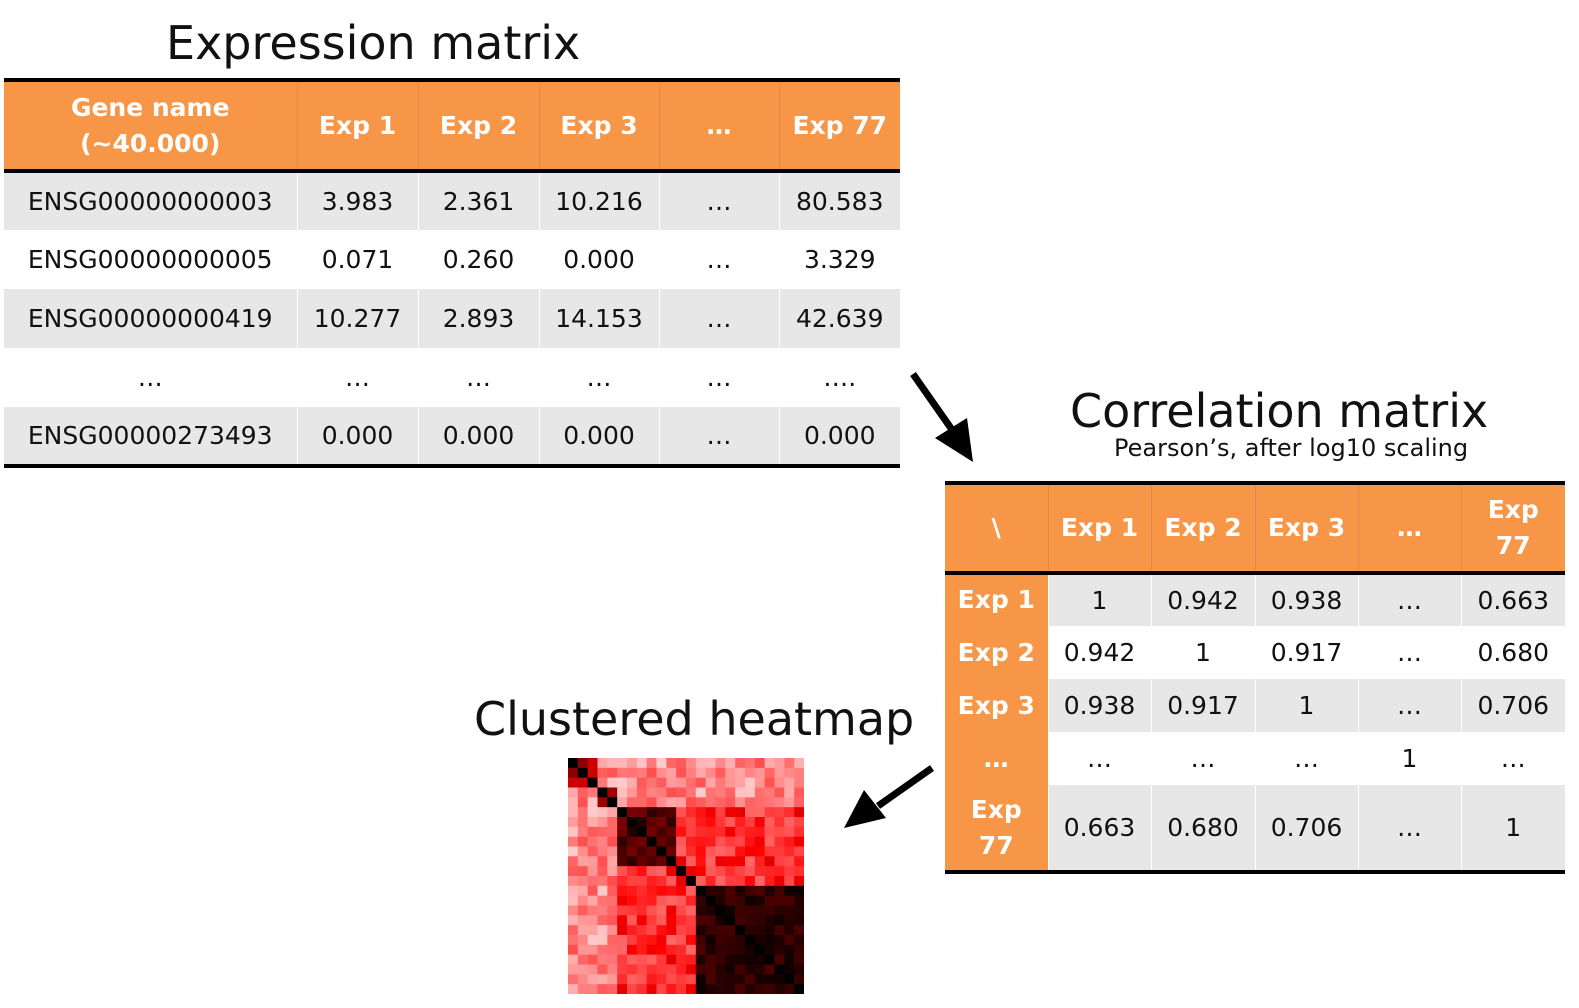 The width and height of the screenshot is (1579, 1008). I want to click on value-cell: 0.000, so click(598, 259).